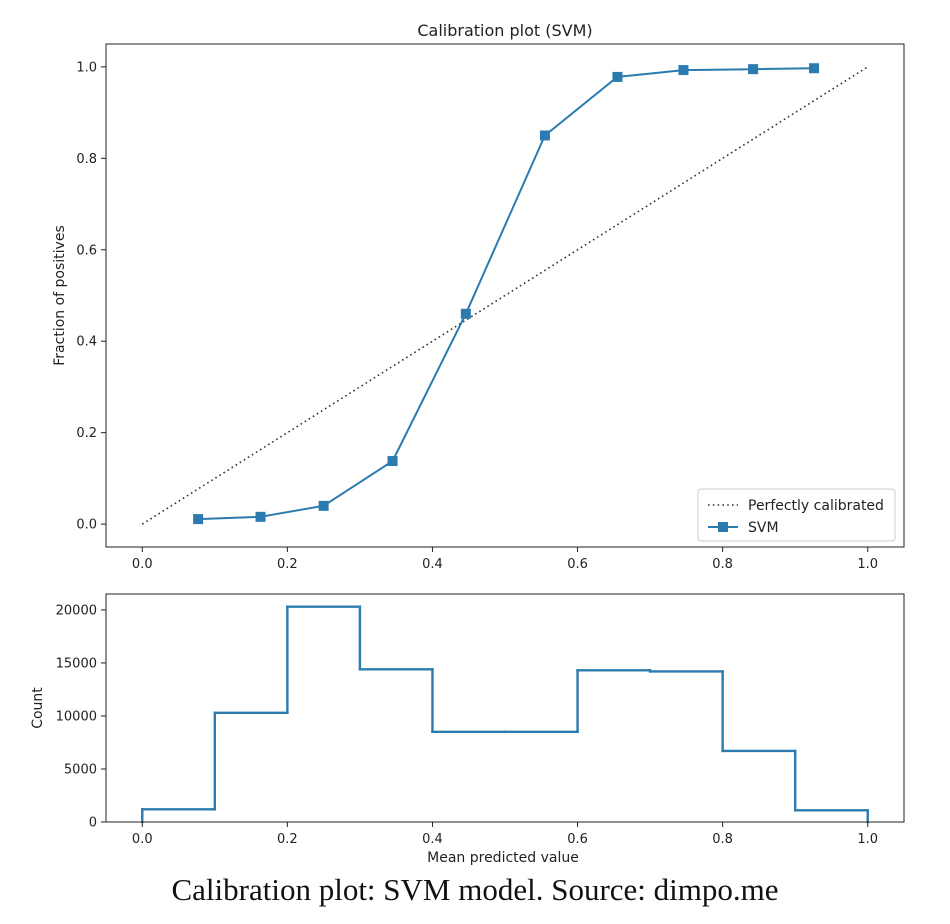 The height and width of the screenshot is (924, 950). What do you see at coordinates (76, 610) in the screenshot?
I see `y-tick-label: 20000` at bounding box center [76, 610].